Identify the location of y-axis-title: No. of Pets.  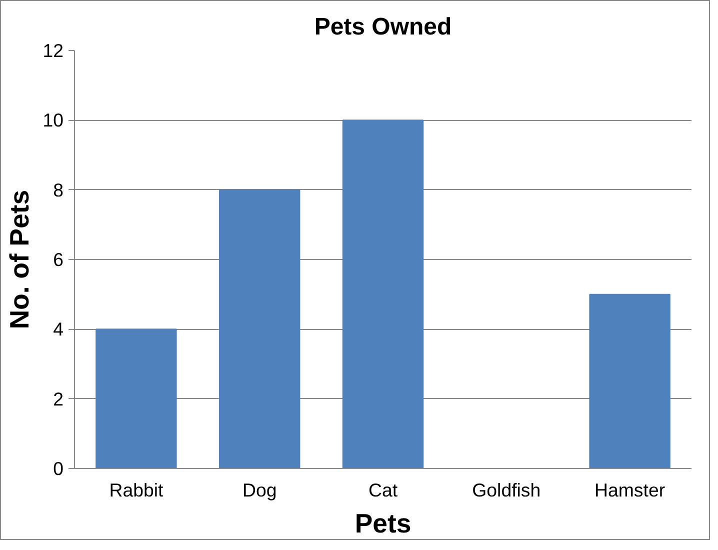
(19, 260).